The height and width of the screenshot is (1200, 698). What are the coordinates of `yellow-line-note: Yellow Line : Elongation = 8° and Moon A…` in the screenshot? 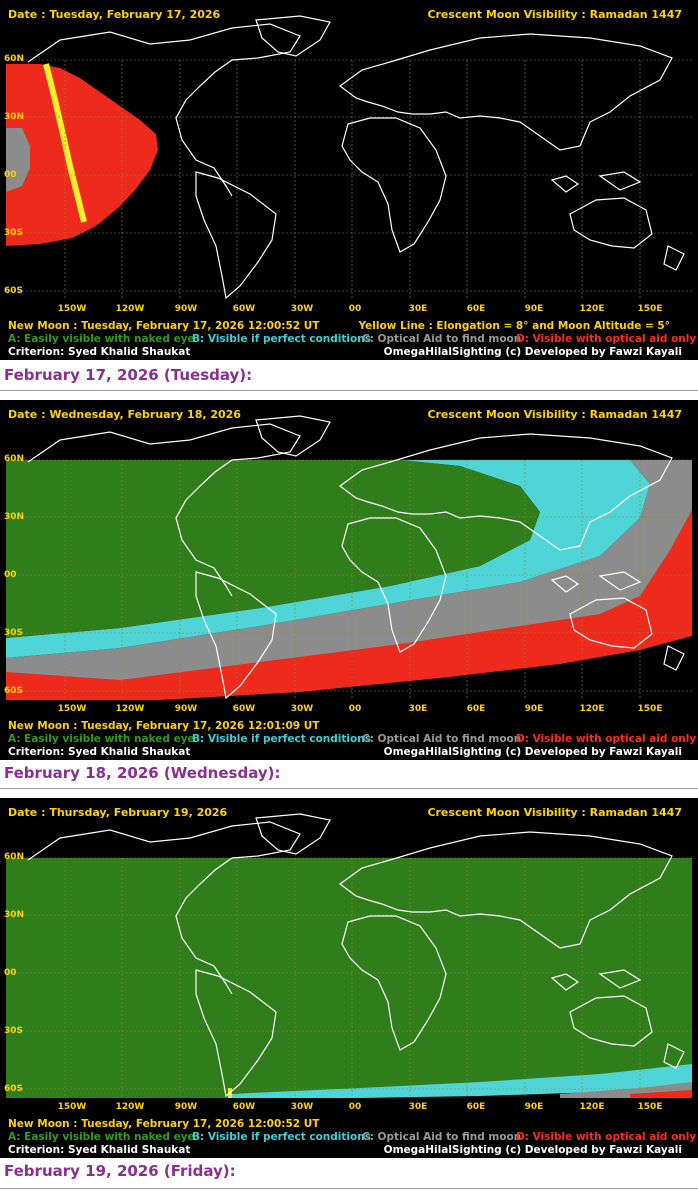 It's located at (514, 326).